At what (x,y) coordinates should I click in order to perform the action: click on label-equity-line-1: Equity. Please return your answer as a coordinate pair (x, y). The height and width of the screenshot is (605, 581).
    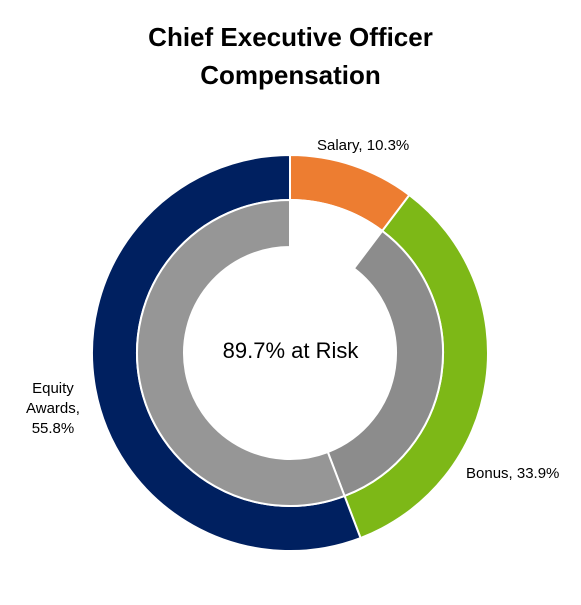
    Looking at the image, I should click on (53, 388).